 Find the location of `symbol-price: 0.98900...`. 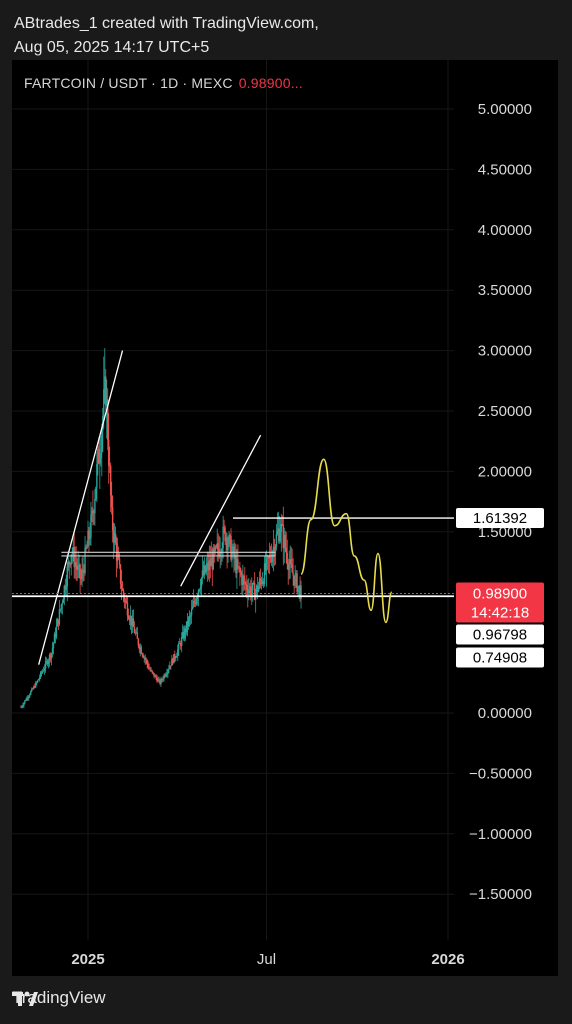

symbol-price: 0.98900... is located at coordinates (270, 83).